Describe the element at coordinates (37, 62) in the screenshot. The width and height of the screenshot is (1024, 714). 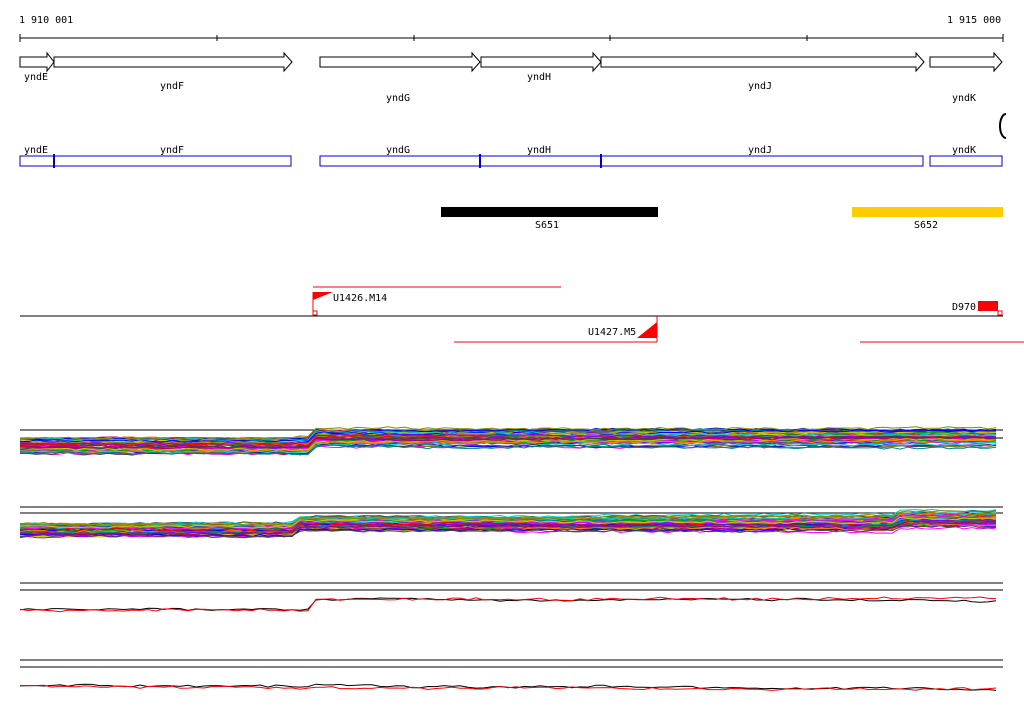
I see `gene-arrow-yndE` at that location.